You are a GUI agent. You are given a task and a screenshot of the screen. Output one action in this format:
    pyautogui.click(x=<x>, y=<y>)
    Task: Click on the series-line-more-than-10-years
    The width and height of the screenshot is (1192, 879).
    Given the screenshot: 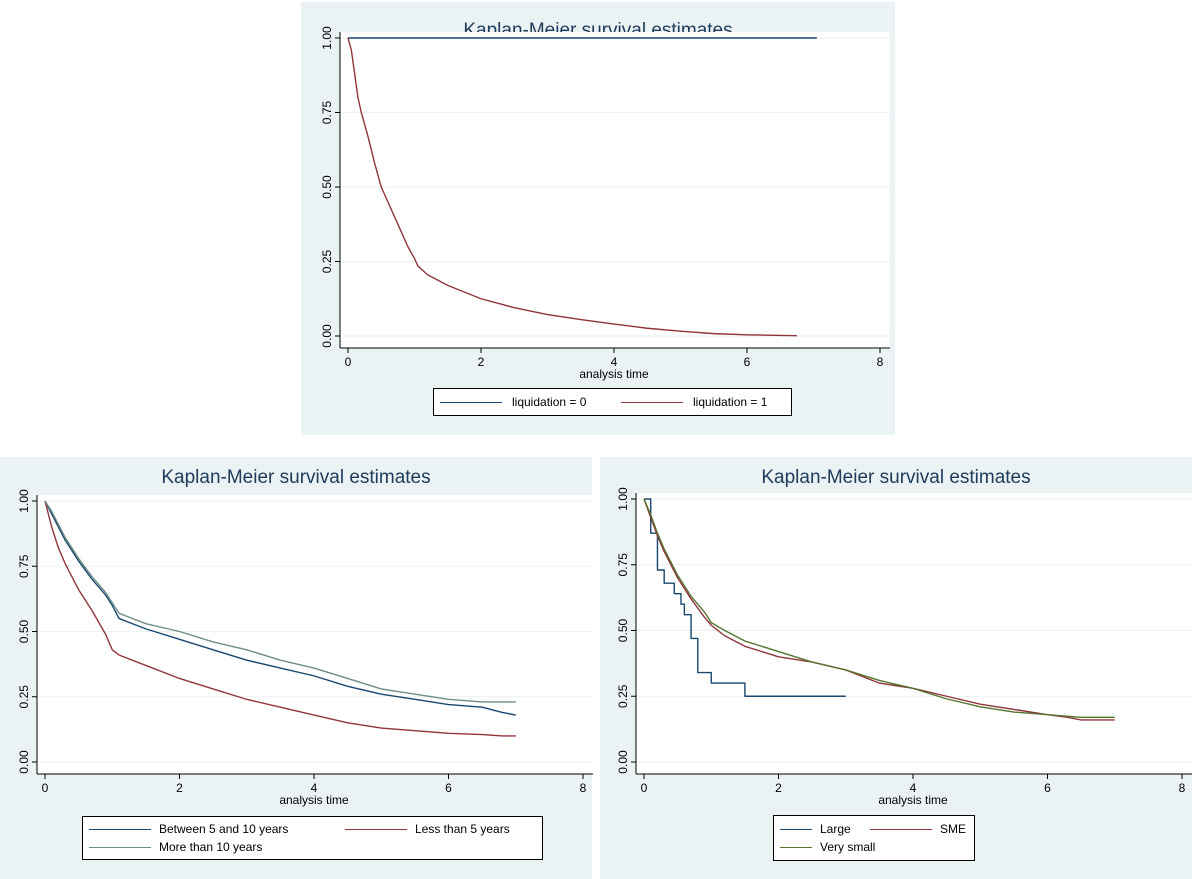 What is the action you would take?
    pyautogui.click(x=280, y=601)
    